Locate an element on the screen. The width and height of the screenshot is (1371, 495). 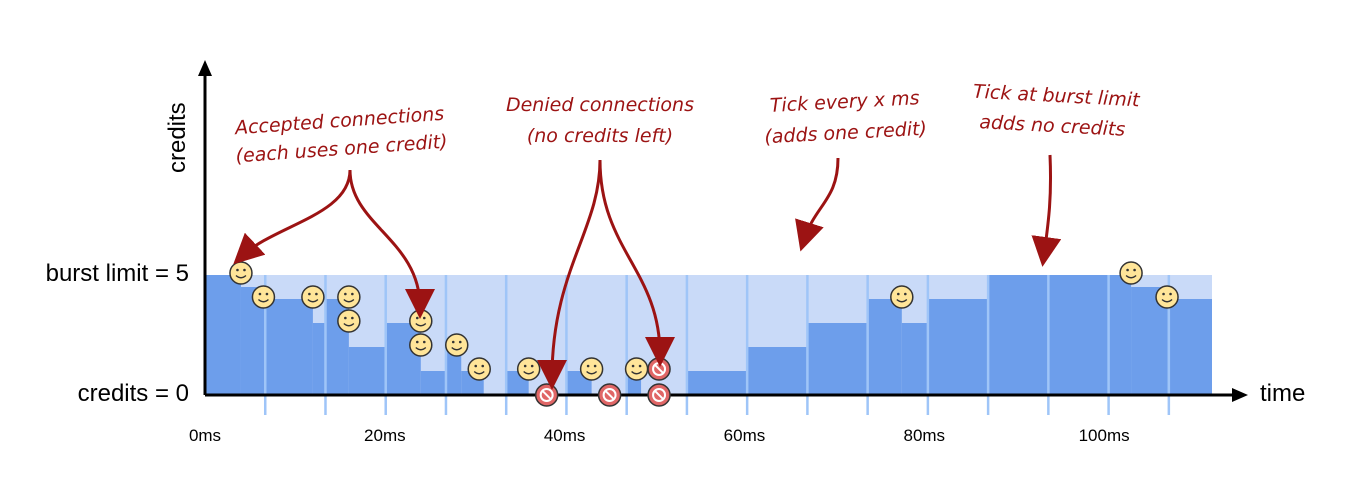
arrow-to-first-accepted-icon is located at coordinates (292, 217).